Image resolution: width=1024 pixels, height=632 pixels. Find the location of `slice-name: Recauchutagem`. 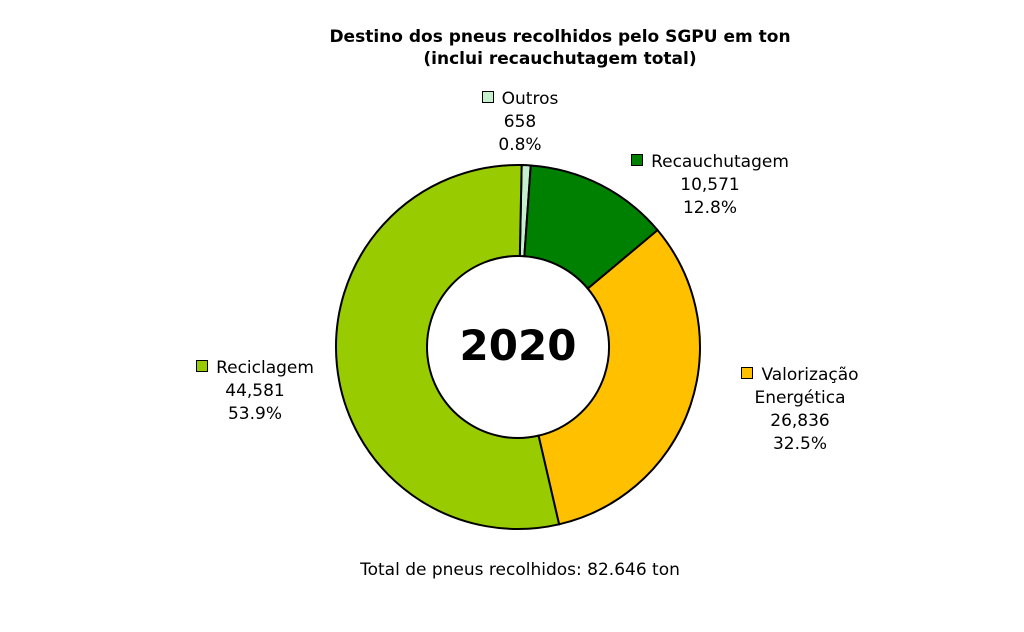

slice-name: Recauchutagem is located at coordinates (720, 162).